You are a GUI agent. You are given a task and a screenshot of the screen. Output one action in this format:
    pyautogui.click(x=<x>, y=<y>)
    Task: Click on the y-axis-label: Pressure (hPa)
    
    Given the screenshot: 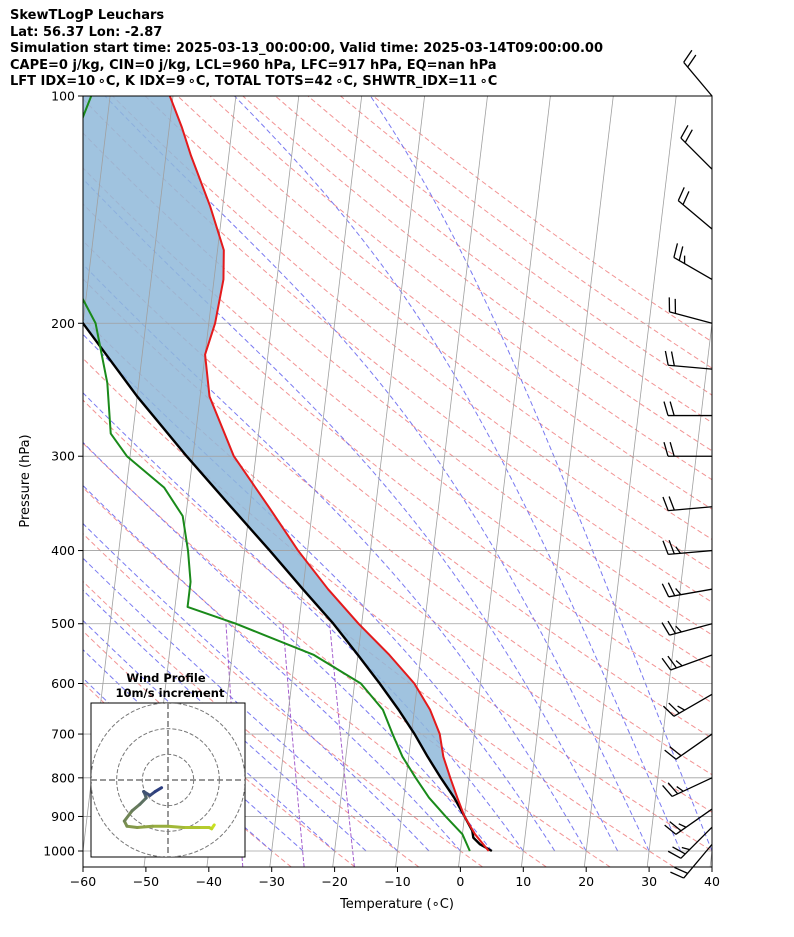 What is the action you would take?
    pyautogui.click(x=25, y=480)
    